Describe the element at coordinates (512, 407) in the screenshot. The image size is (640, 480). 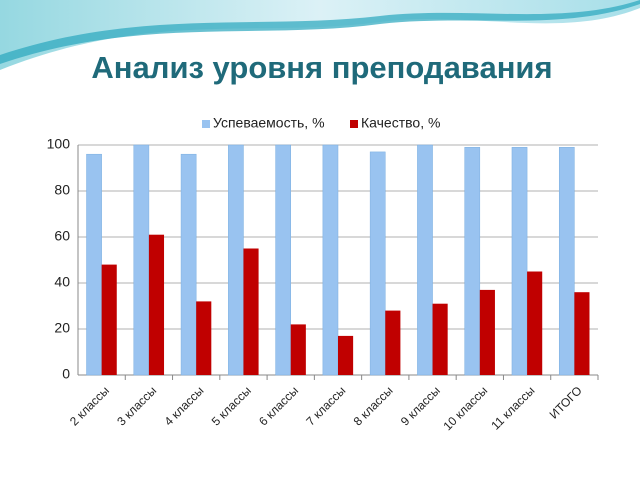
I see `x-tick-label: 11 классы` at that location.